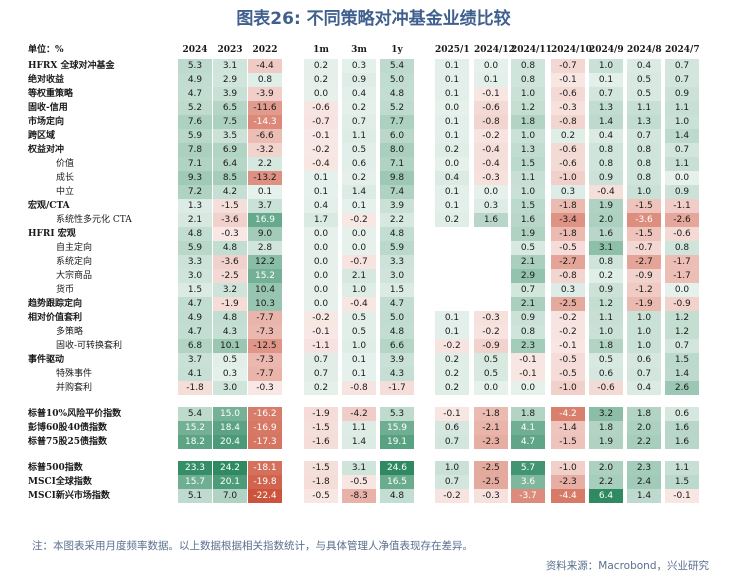 The width and height of the screenshot is (747, 577). What do you see at coordinates (74, 276) in the screenshot?
I see `row-label: 大宗商品` at bounding box center [74, 276].